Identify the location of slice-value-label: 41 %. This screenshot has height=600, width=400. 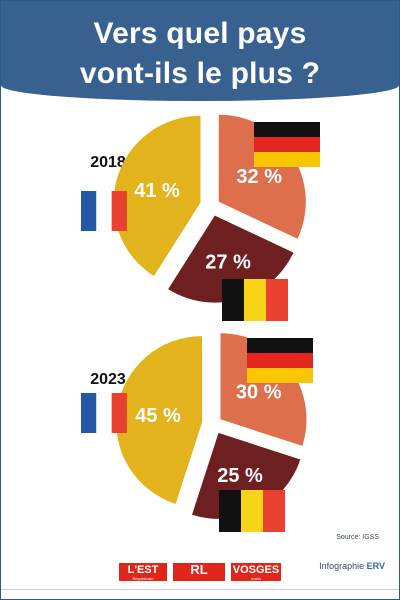
(157, 191).